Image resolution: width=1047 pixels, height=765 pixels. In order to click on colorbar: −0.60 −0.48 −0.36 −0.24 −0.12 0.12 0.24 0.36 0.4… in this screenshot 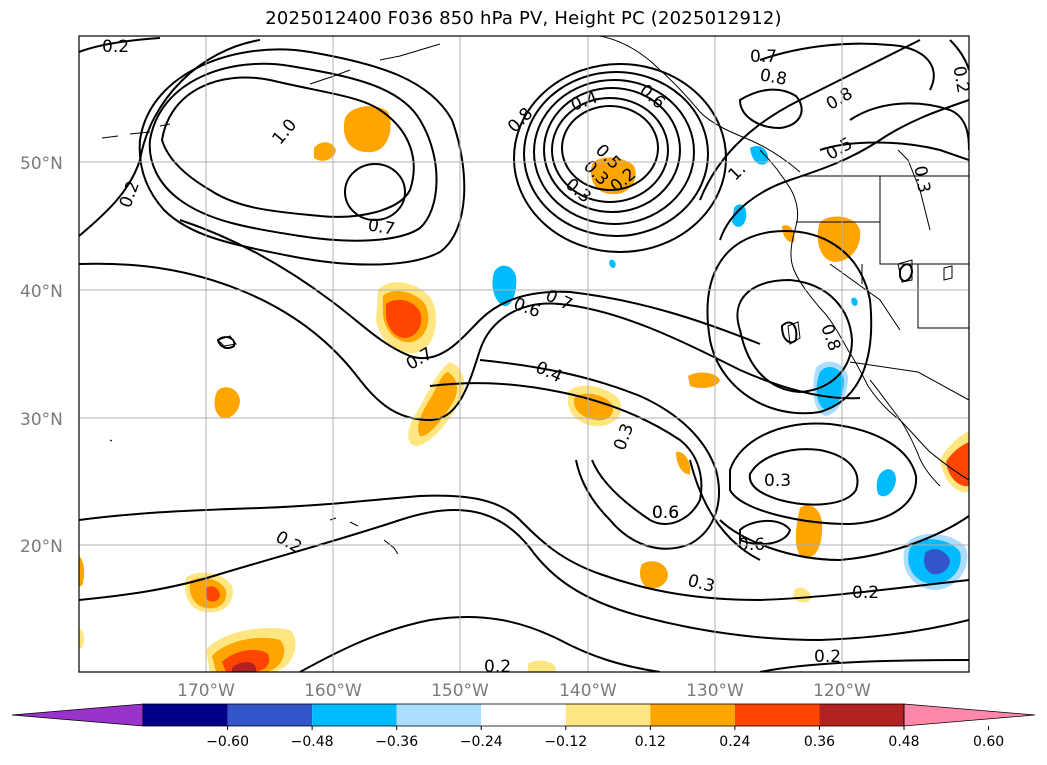, I will do `click(523, 726)`.